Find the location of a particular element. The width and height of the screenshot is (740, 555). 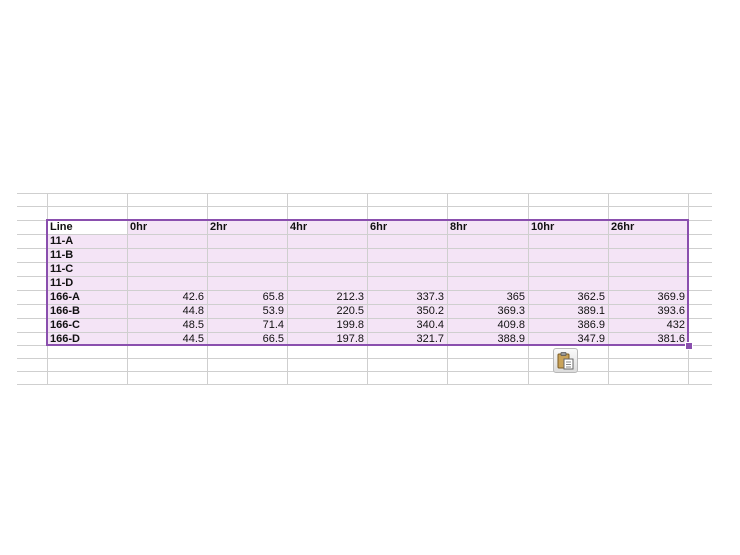

header-0hr: 0hr is located at coordinates (139, 227).